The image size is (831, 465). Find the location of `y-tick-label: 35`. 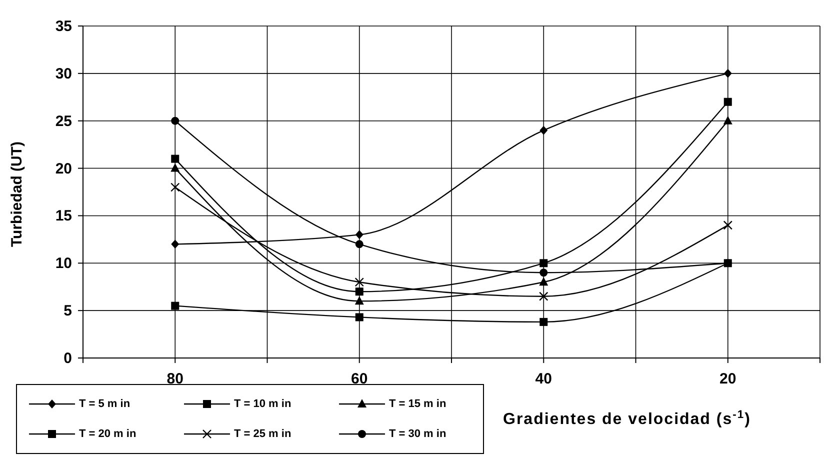

y-tick-label: 35 is located at coordinates (63, 26).